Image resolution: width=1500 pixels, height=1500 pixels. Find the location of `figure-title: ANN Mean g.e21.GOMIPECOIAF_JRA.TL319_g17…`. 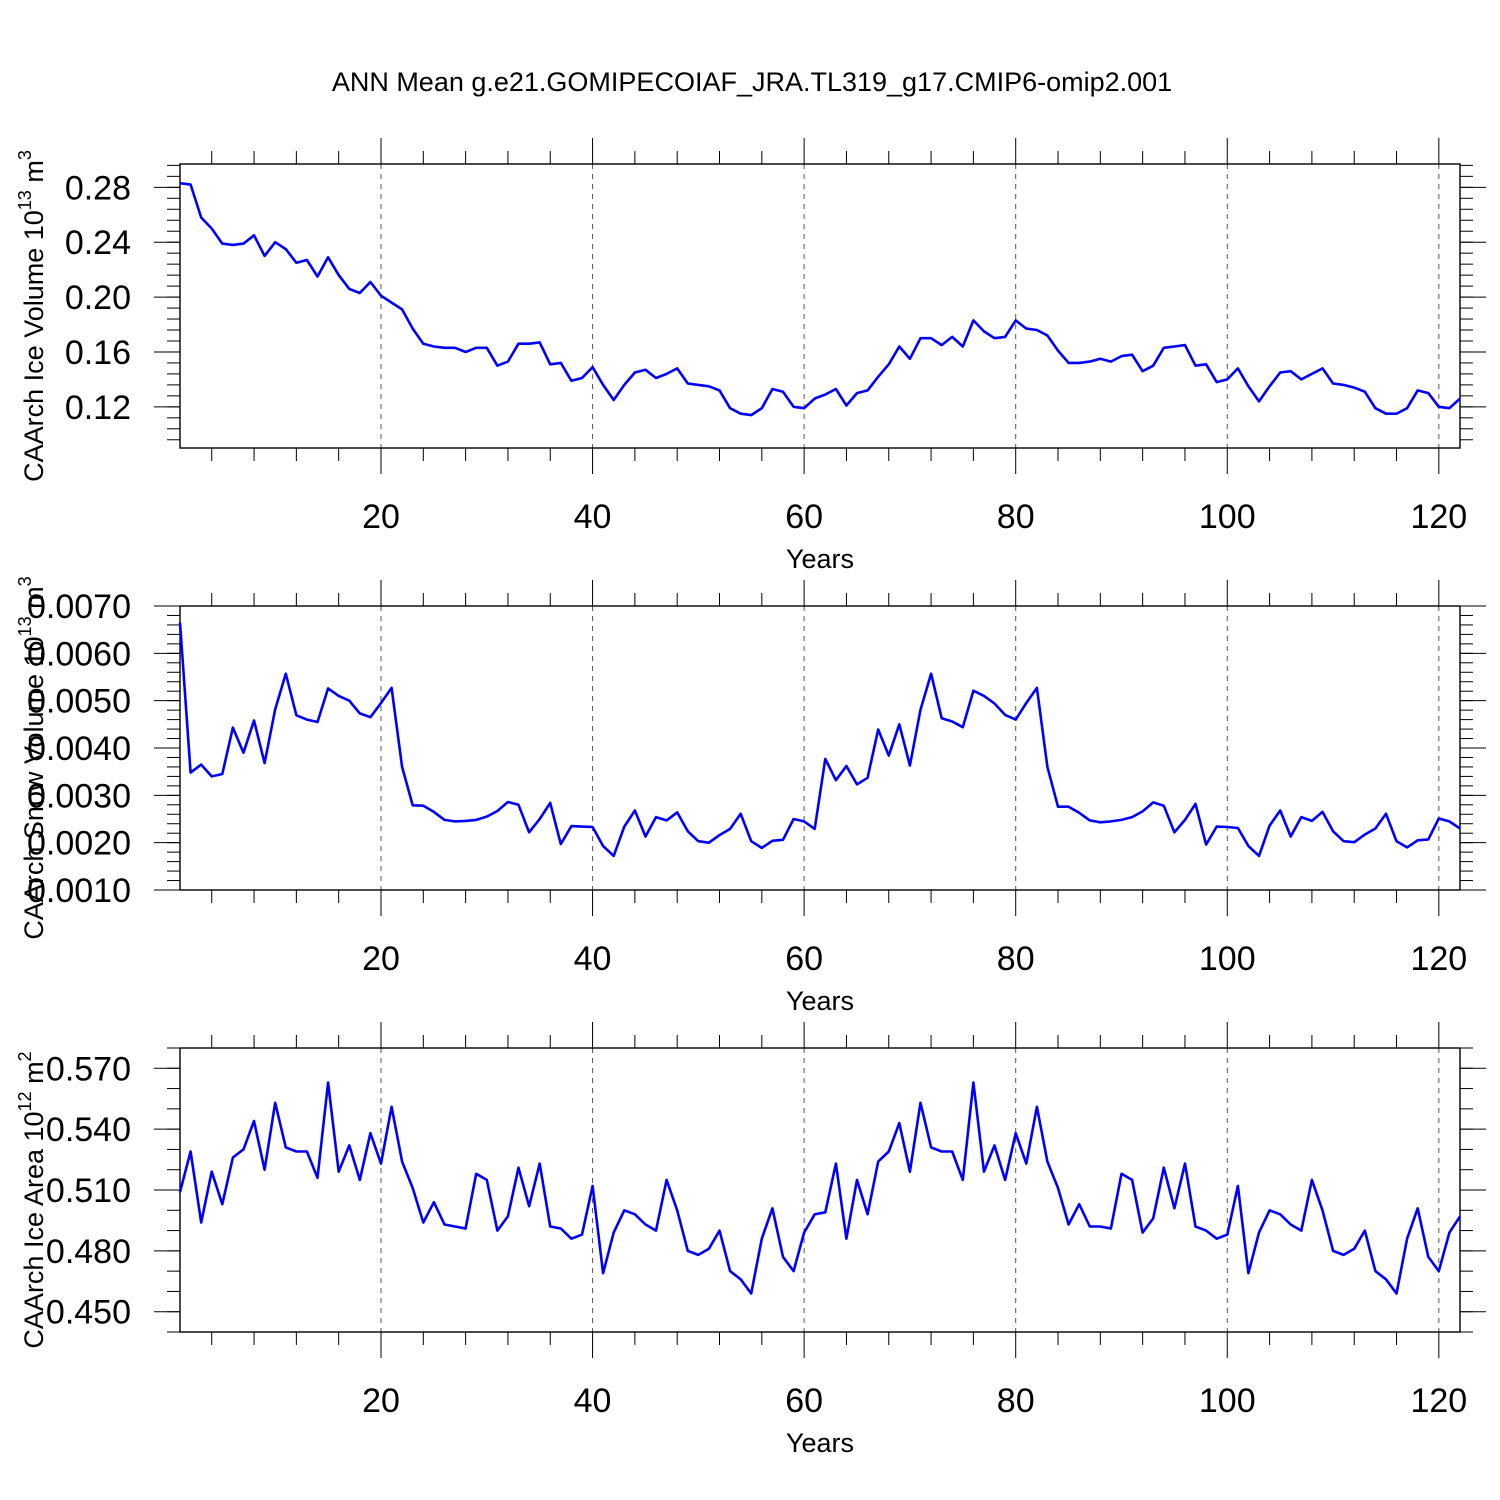

figure-title: ANN Mean g.e21.GOMIPECOIAF_JRA.TL319_g17… is located at coordinates (752, 82).